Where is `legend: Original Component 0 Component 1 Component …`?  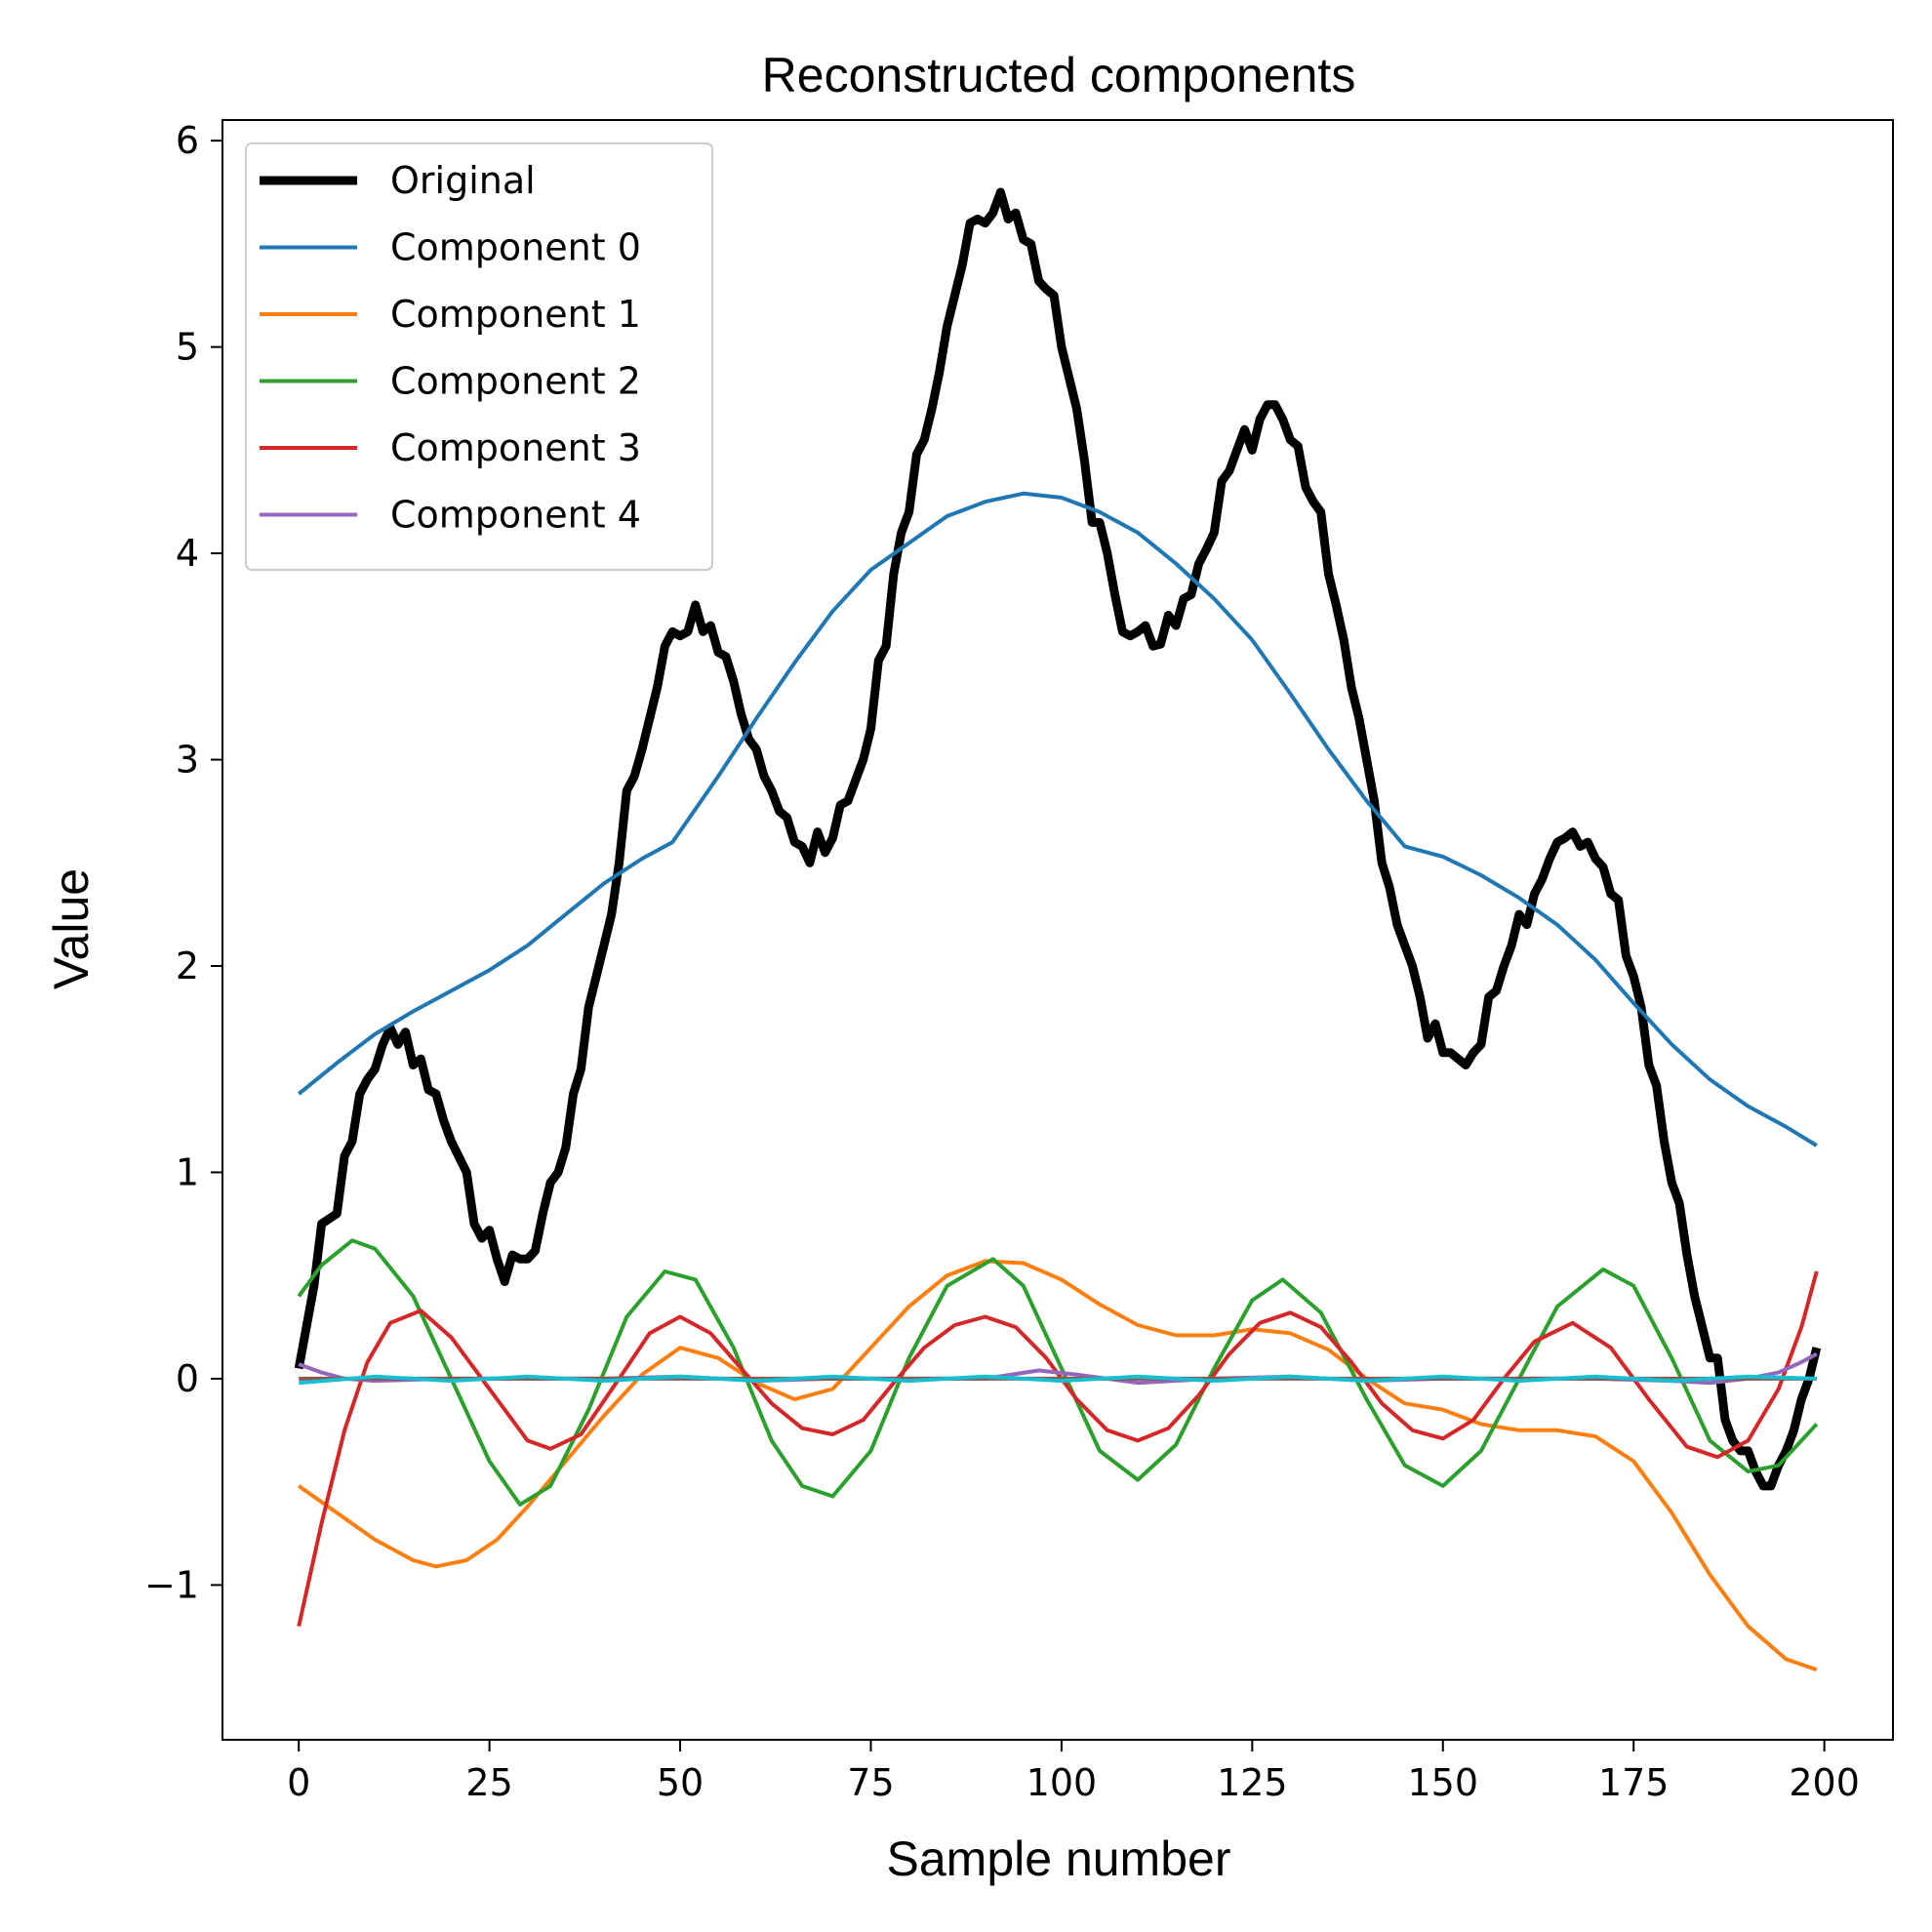 legend: Original Component 0 Component 1 Component … is located at coordinates (479, 356).